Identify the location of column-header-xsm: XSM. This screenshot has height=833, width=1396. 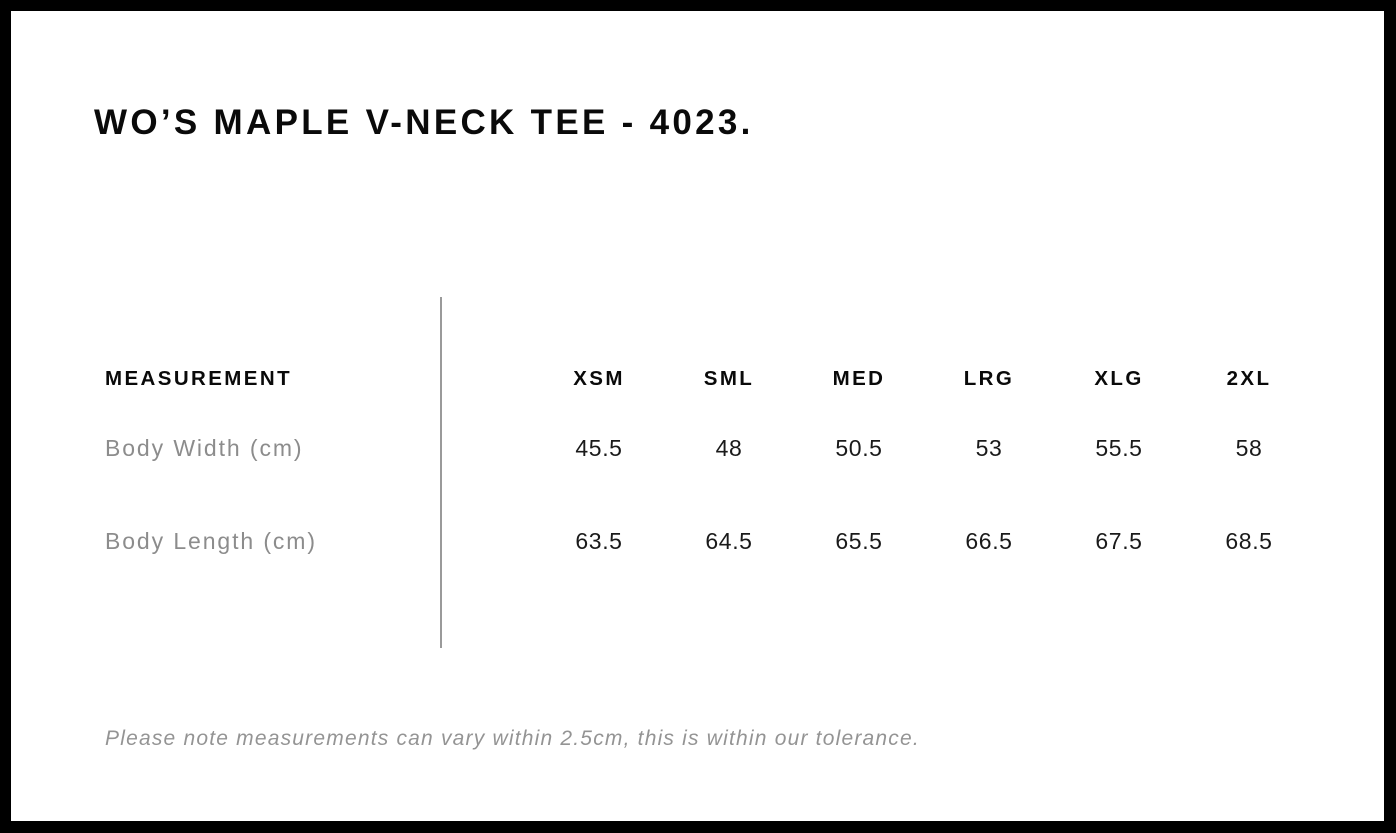
(599, 378).